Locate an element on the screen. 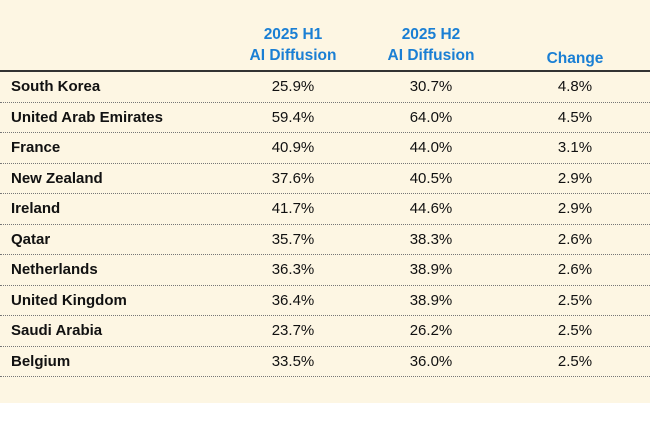 The height and width of the screenshot is (433, 650). h1-value: 23.7% is located at coordinates (293, 330).